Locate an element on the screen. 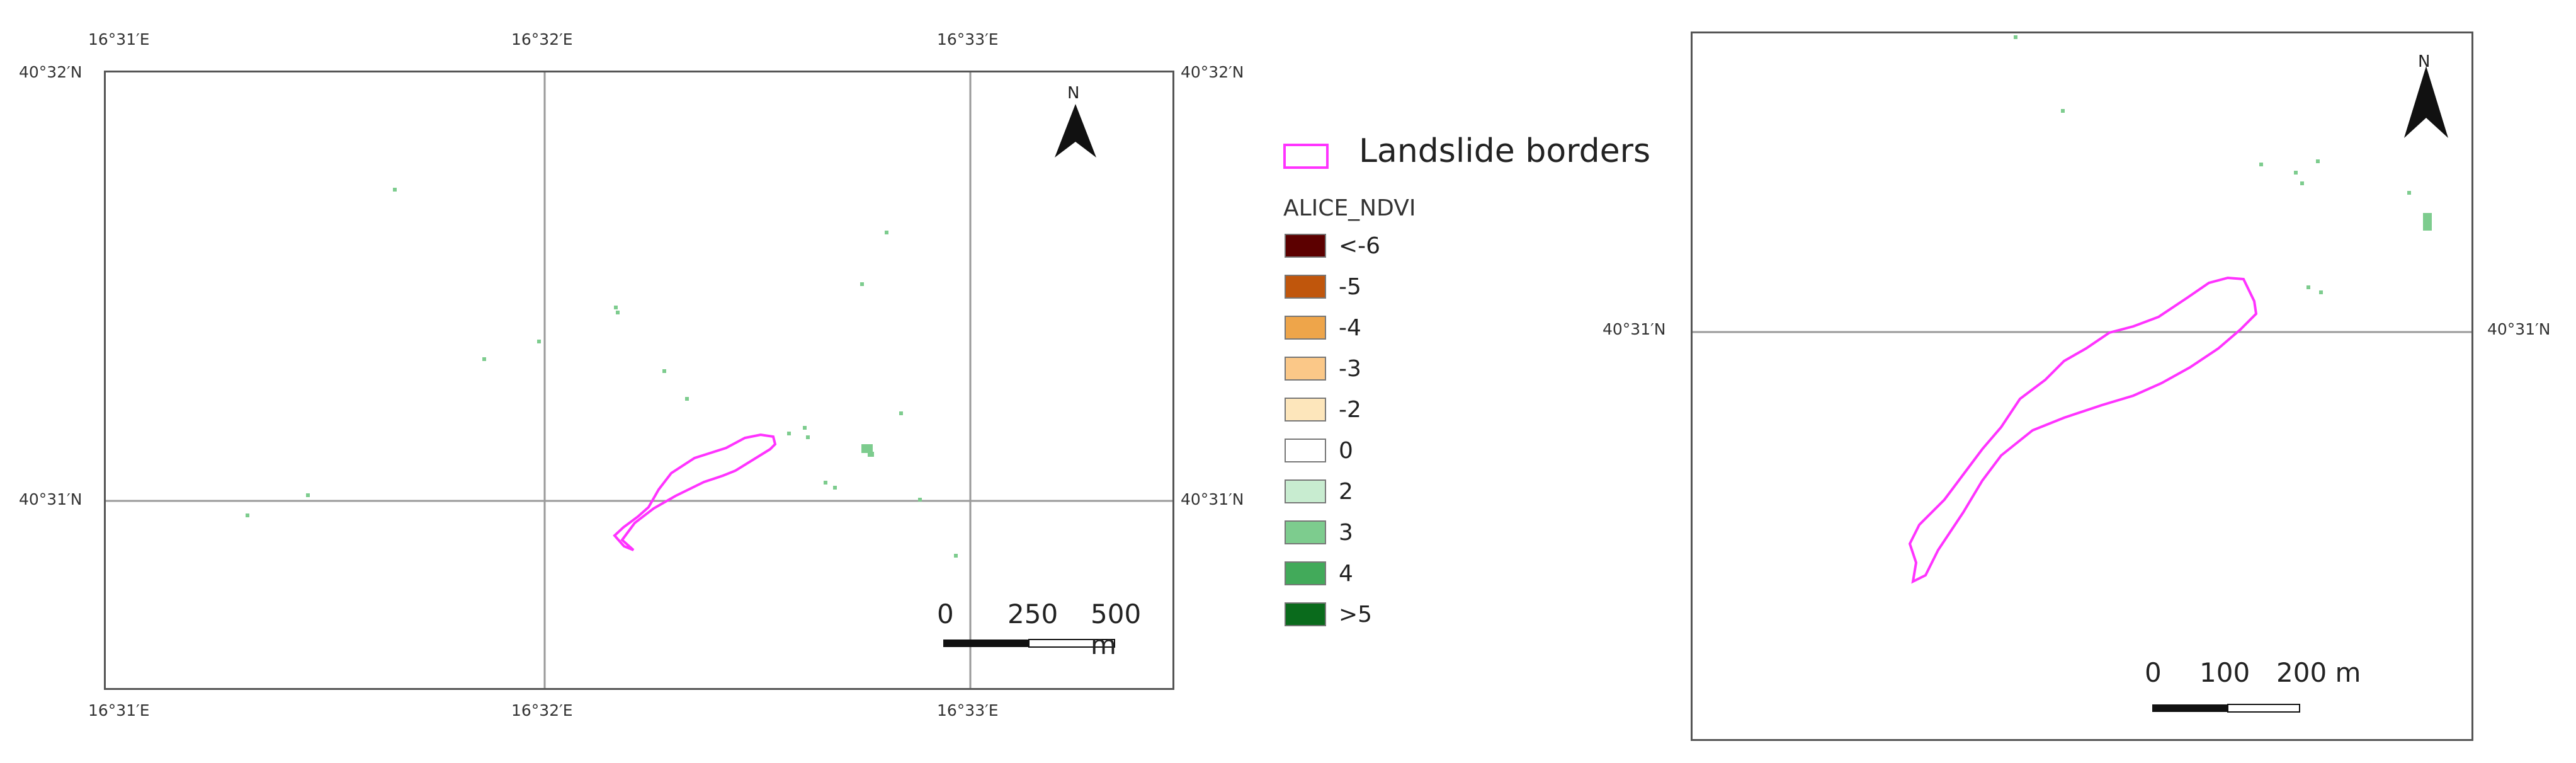  legend-layer-title: ALICE_NDVI is located at coordinates (1349, 208).